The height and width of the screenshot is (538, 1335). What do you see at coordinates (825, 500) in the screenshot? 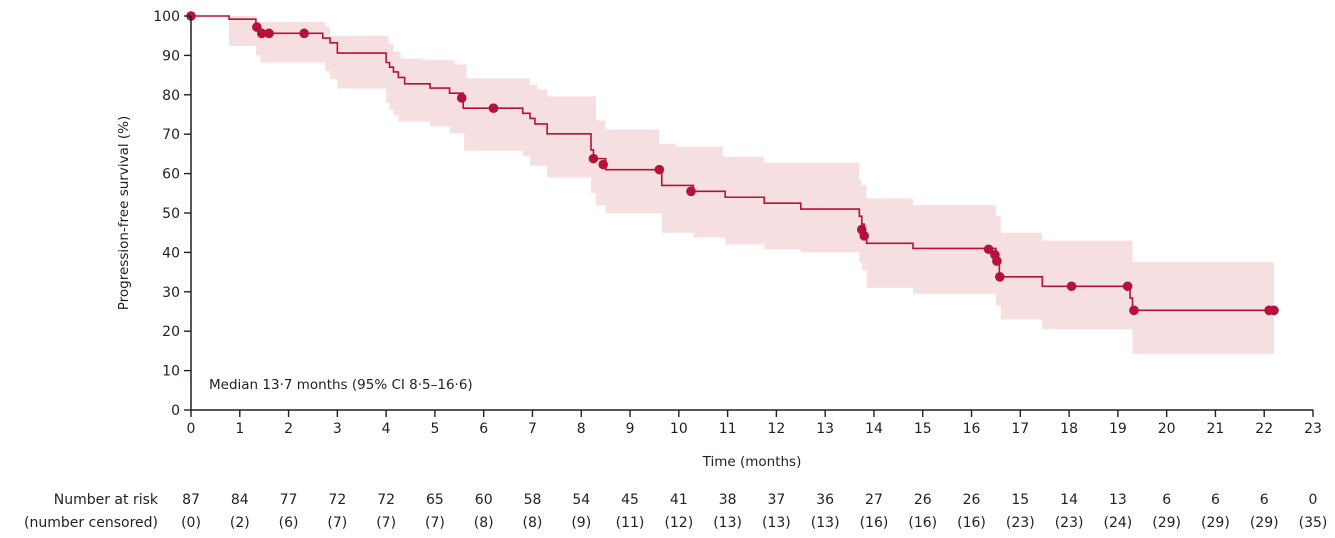
I see `at-risk-value: 36` at bounding box center [825, 500].